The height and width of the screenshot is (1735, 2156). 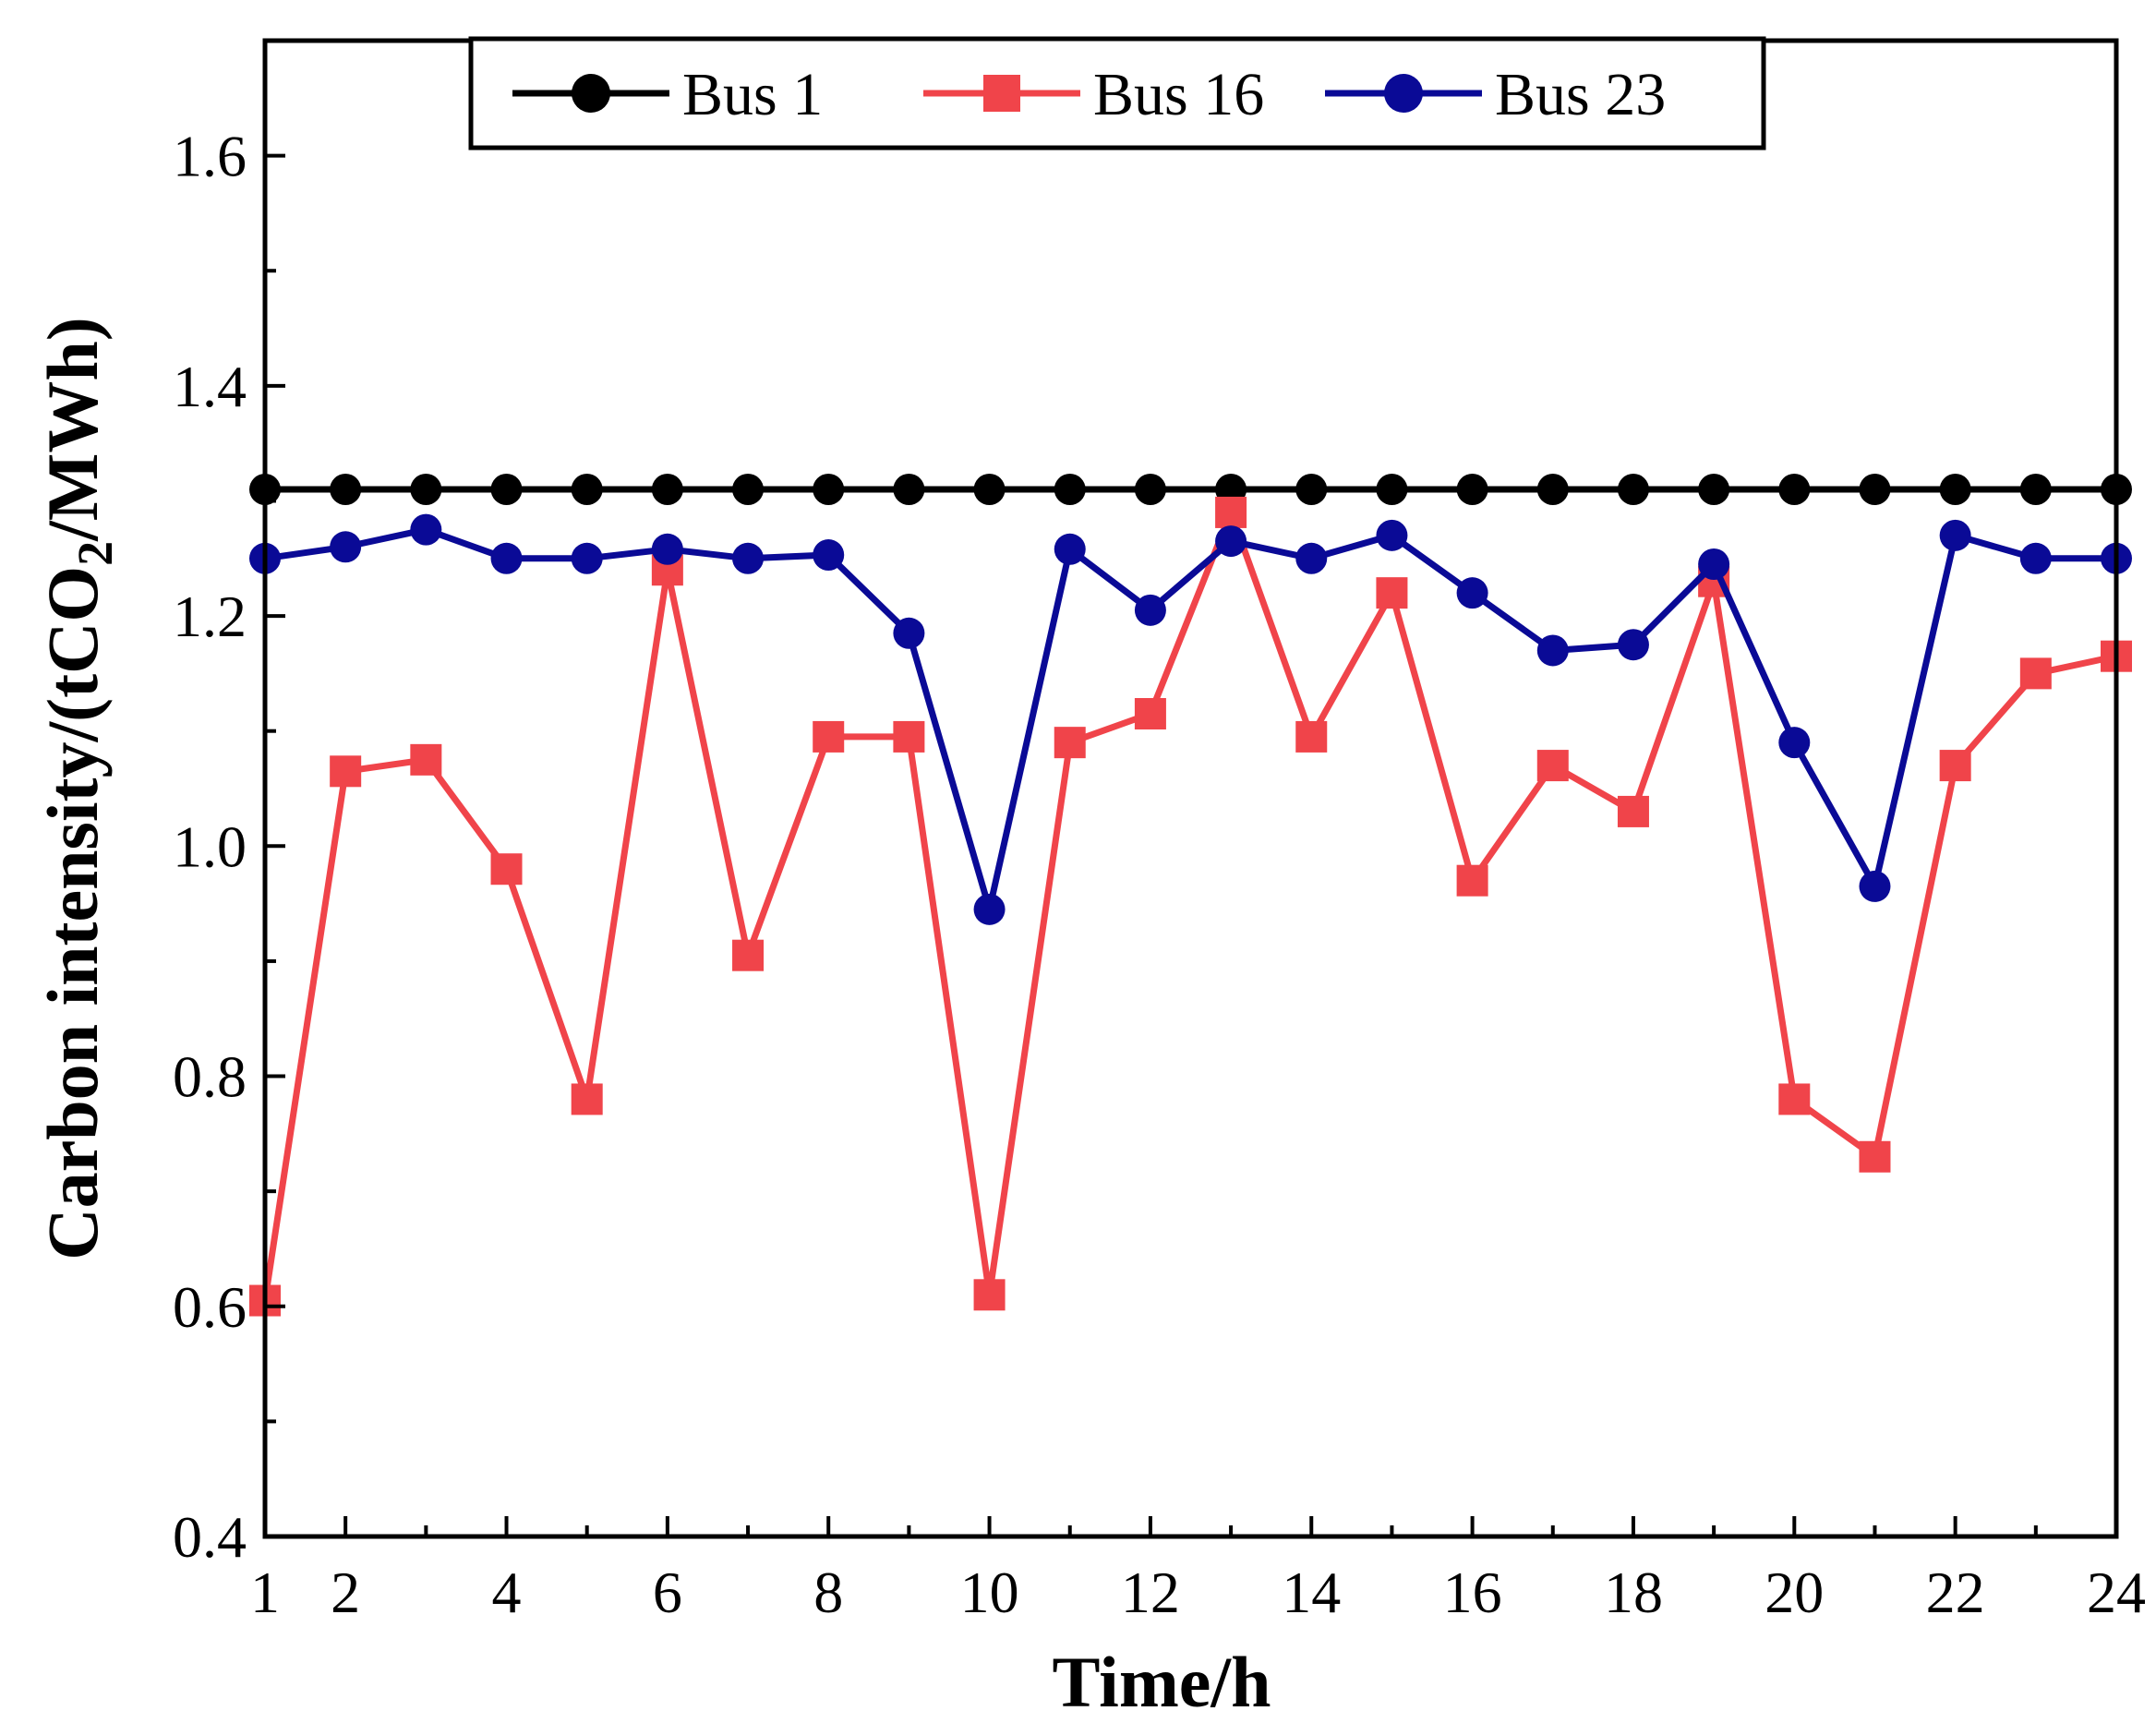 I want to click on x-tick-label: 12, so click(x=1150, y=1592).